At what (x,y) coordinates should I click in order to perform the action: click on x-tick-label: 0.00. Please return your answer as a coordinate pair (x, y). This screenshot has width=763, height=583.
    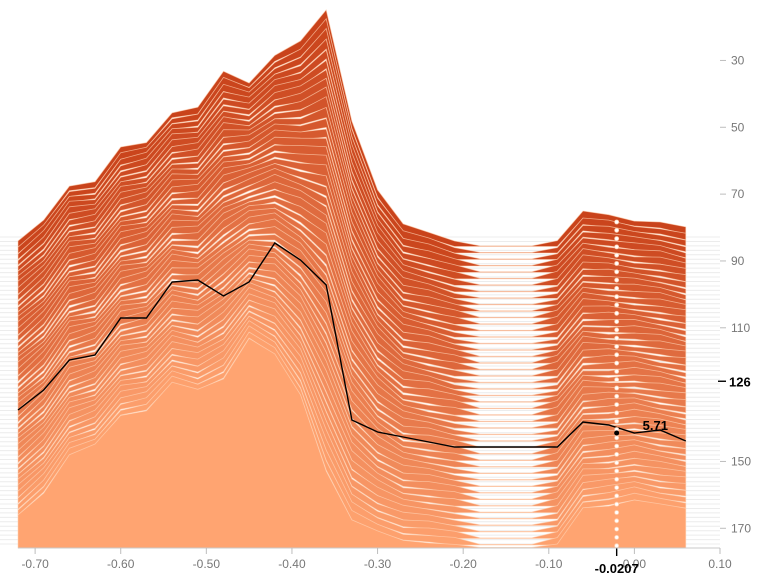
    Looking at the image, I should click on (635, 564).